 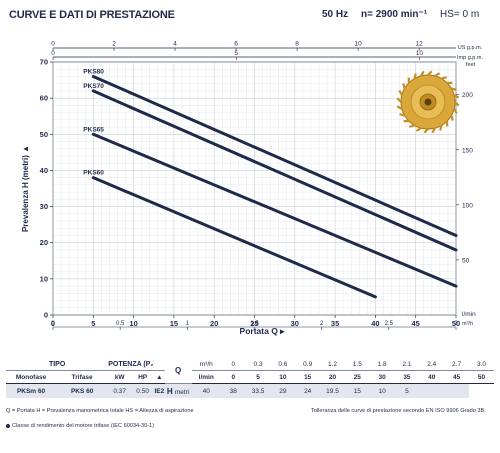 What do you see at coordinates (92, 15) in the screenshot?
I see `page-title: CURVE E DATI DI PRESTAZIONE` at bounding box center [92, 15].